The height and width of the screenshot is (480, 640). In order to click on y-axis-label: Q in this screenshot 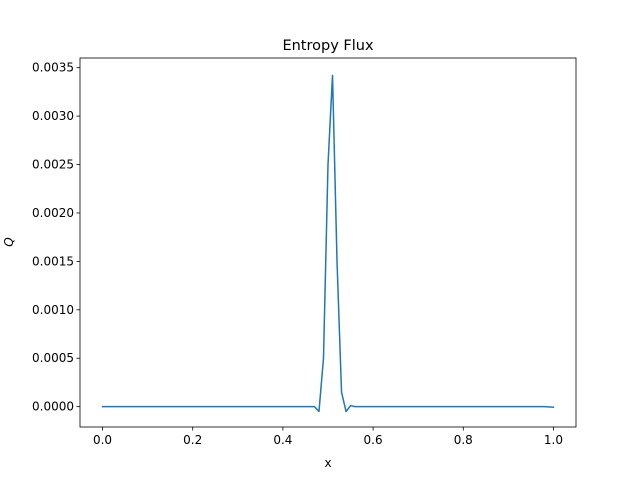, I will do `click(9, 241)`.